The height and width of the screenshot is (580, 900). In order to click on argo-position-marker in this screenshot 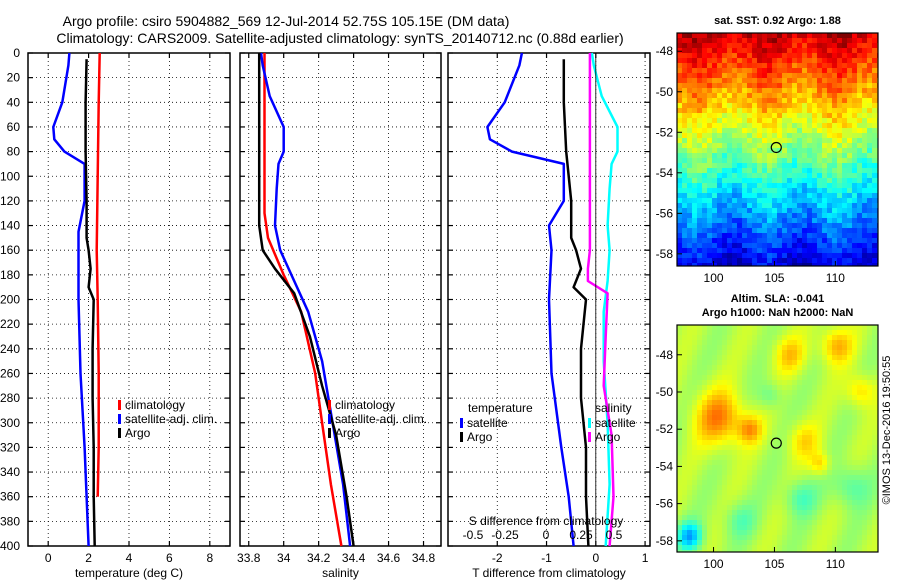, I will do `click(776, 147)`.